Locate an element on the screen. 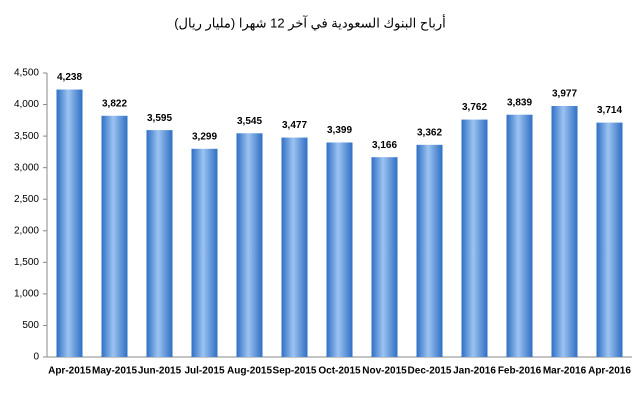  value-label: 3,822 is located at coordinates (114, 103).